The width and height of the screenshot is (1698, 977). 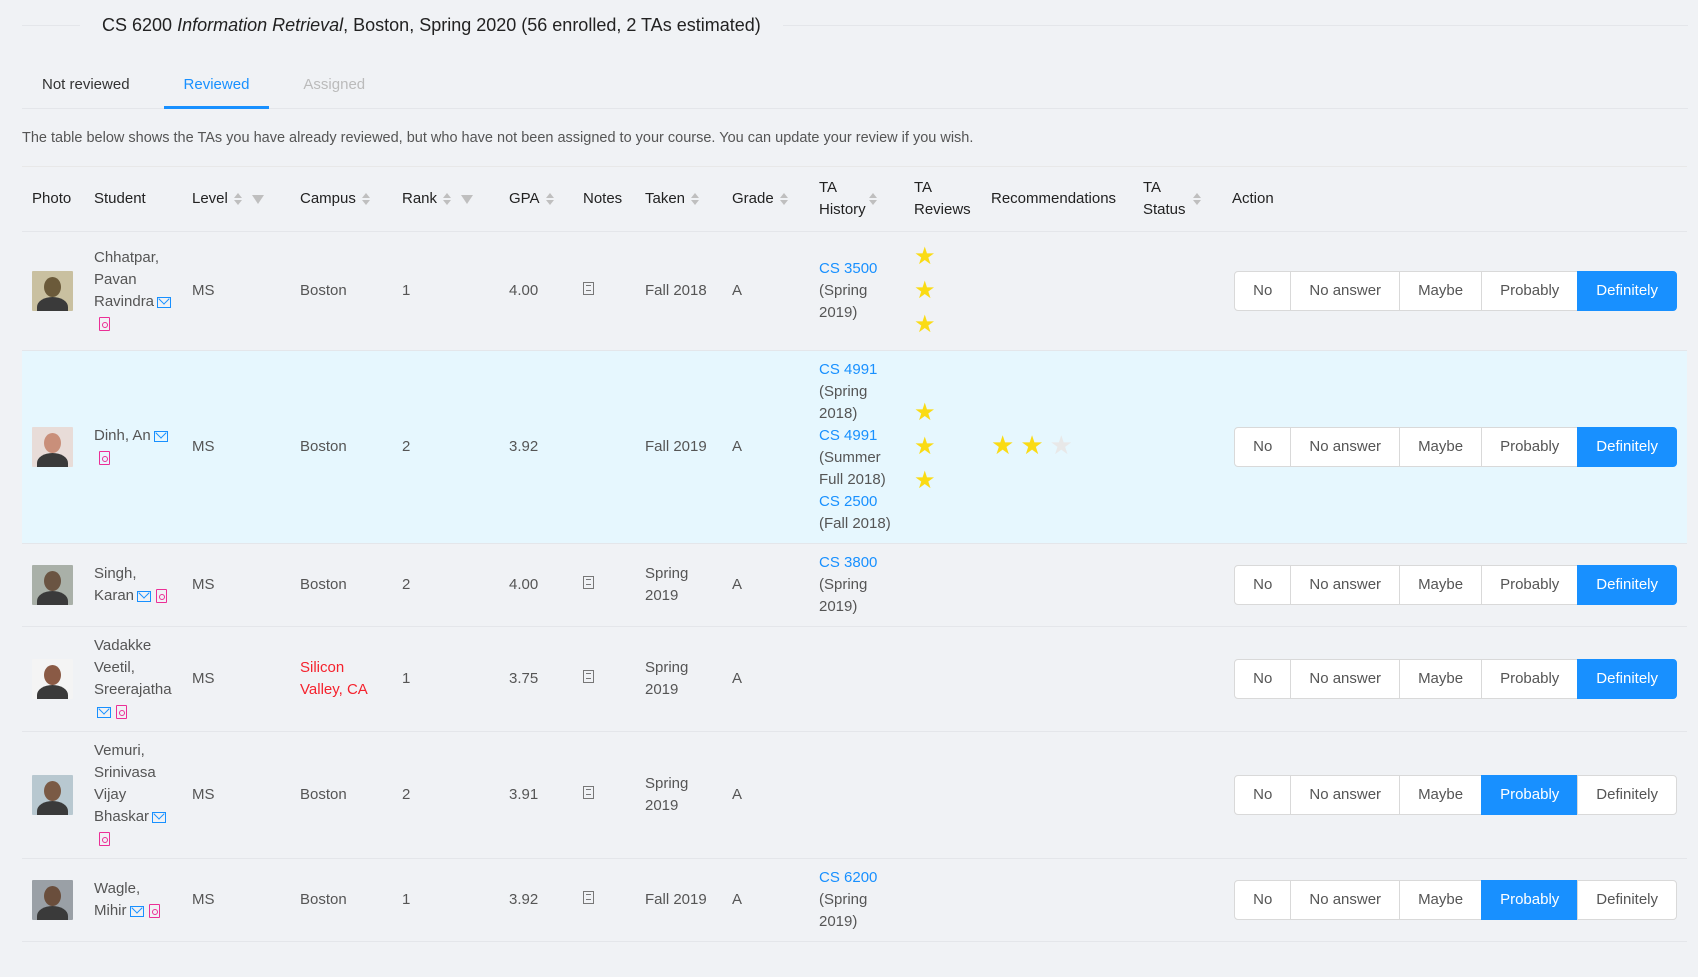 I want to click on column-header: GPA, so click(x=536, y=199).